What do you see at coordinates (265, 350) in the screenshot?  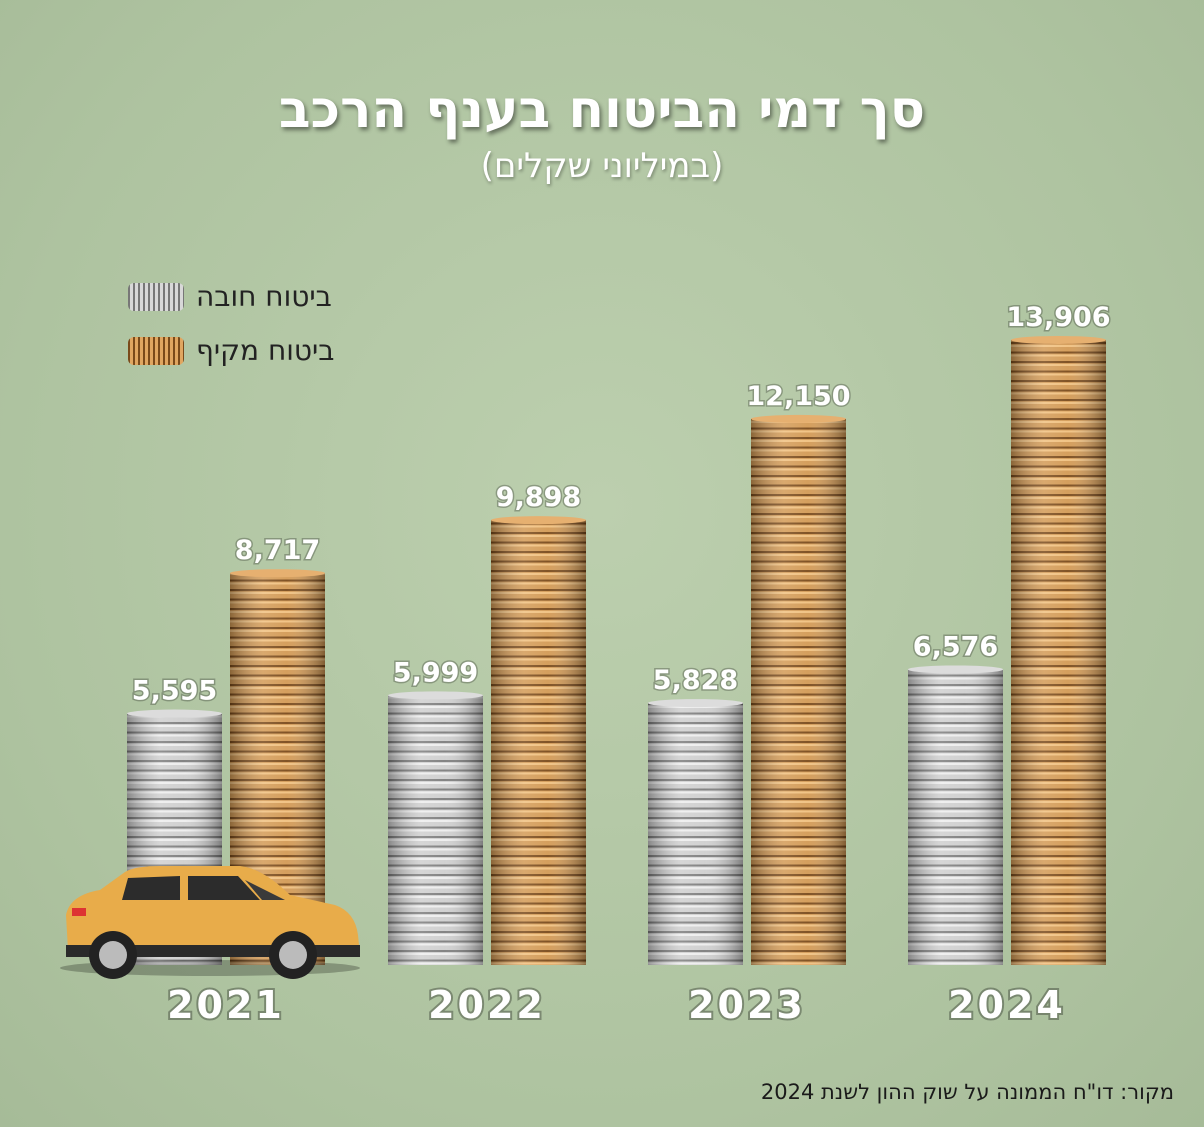 I see `legend-label: ביטוח מקיף` at bounding box center [265, 350].